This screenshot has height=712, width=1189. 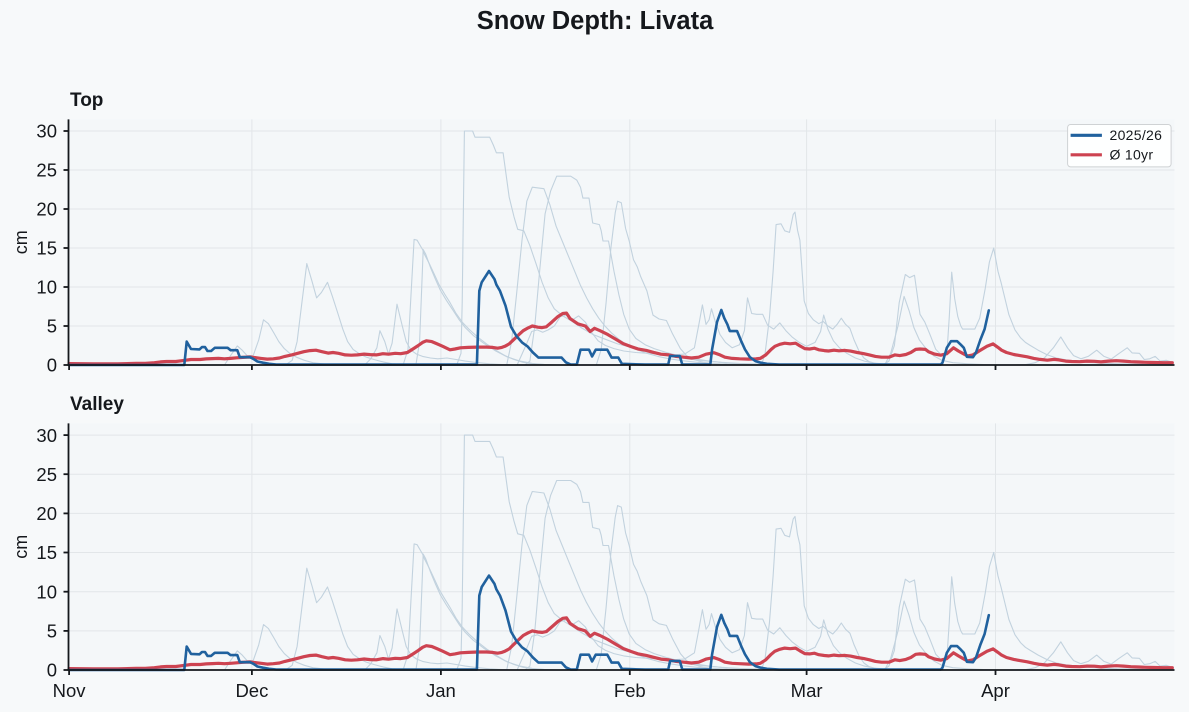 What do you see at coordinates (441, 690) in the screenshot?
I see `svg-text: Jan` at bounding box center [441, 690].